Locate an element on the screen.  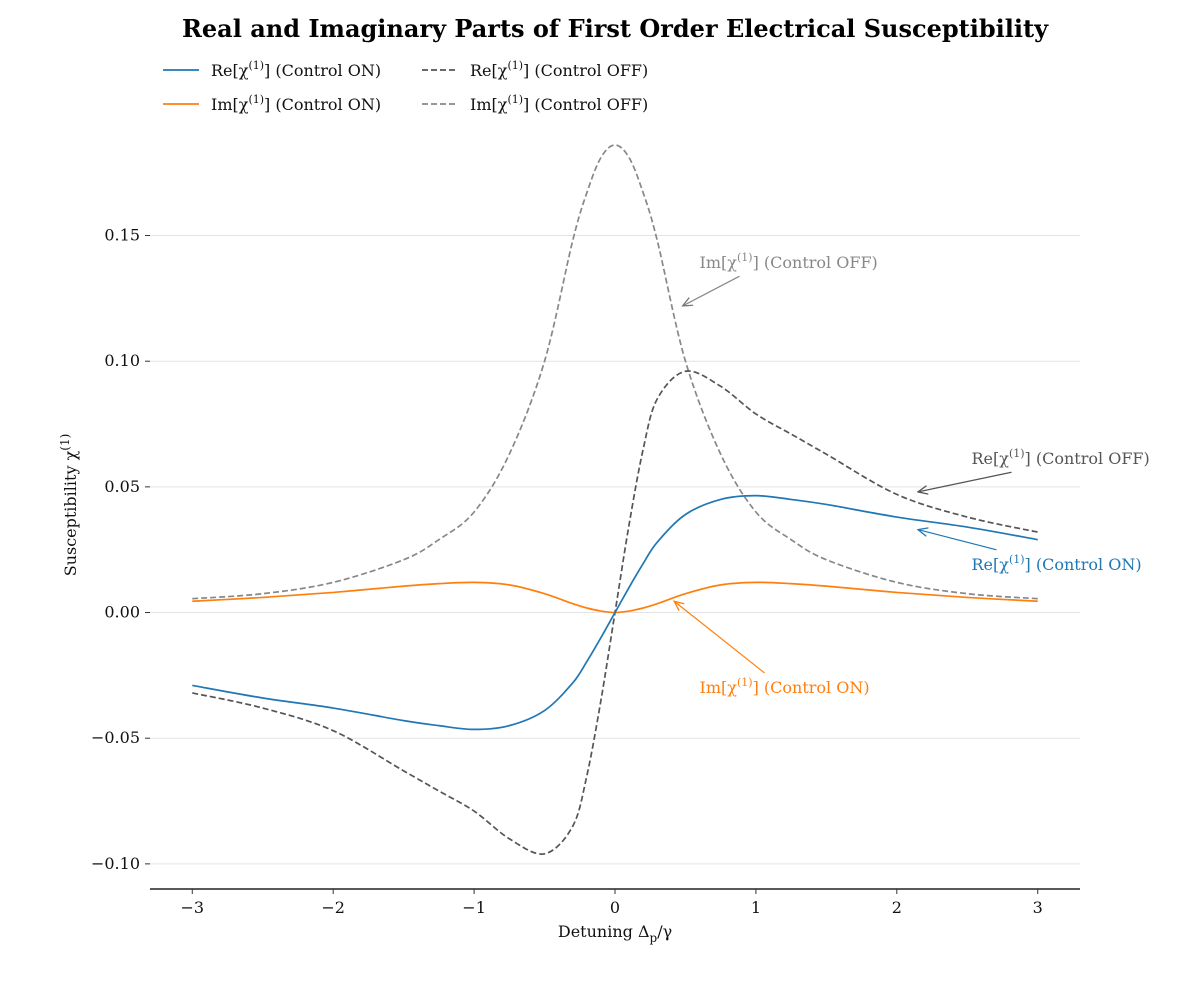
y-tick-label: 0.00 is located at coordinates (122, 612).